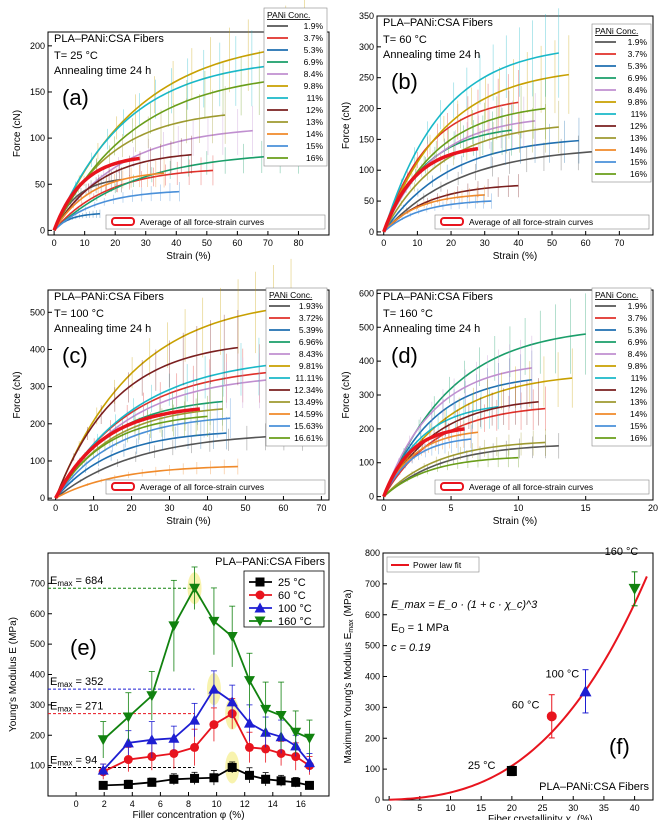 The width and height of the screenshot is (671, 820). I want to click on y-axis-unit: (MPa), so click(348, 604).